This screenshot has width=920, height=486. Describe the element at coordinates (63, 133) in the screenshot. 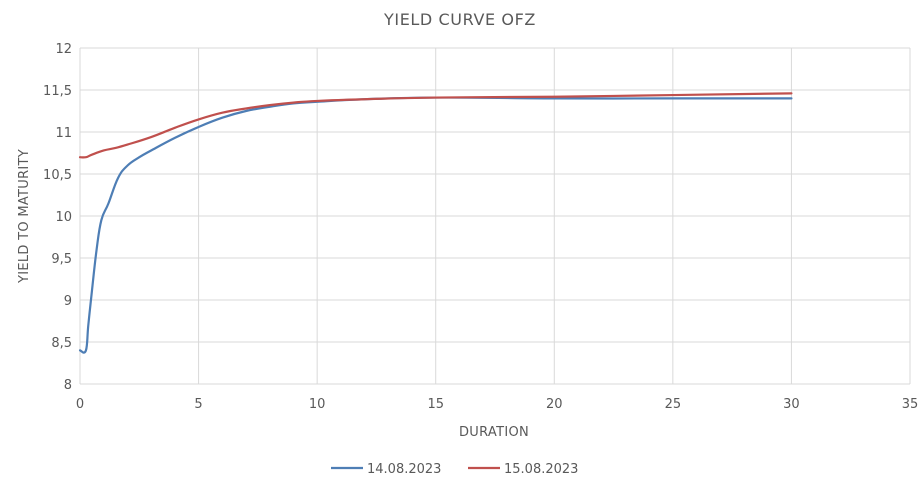

I see `y-tick-label: 11` at that location.